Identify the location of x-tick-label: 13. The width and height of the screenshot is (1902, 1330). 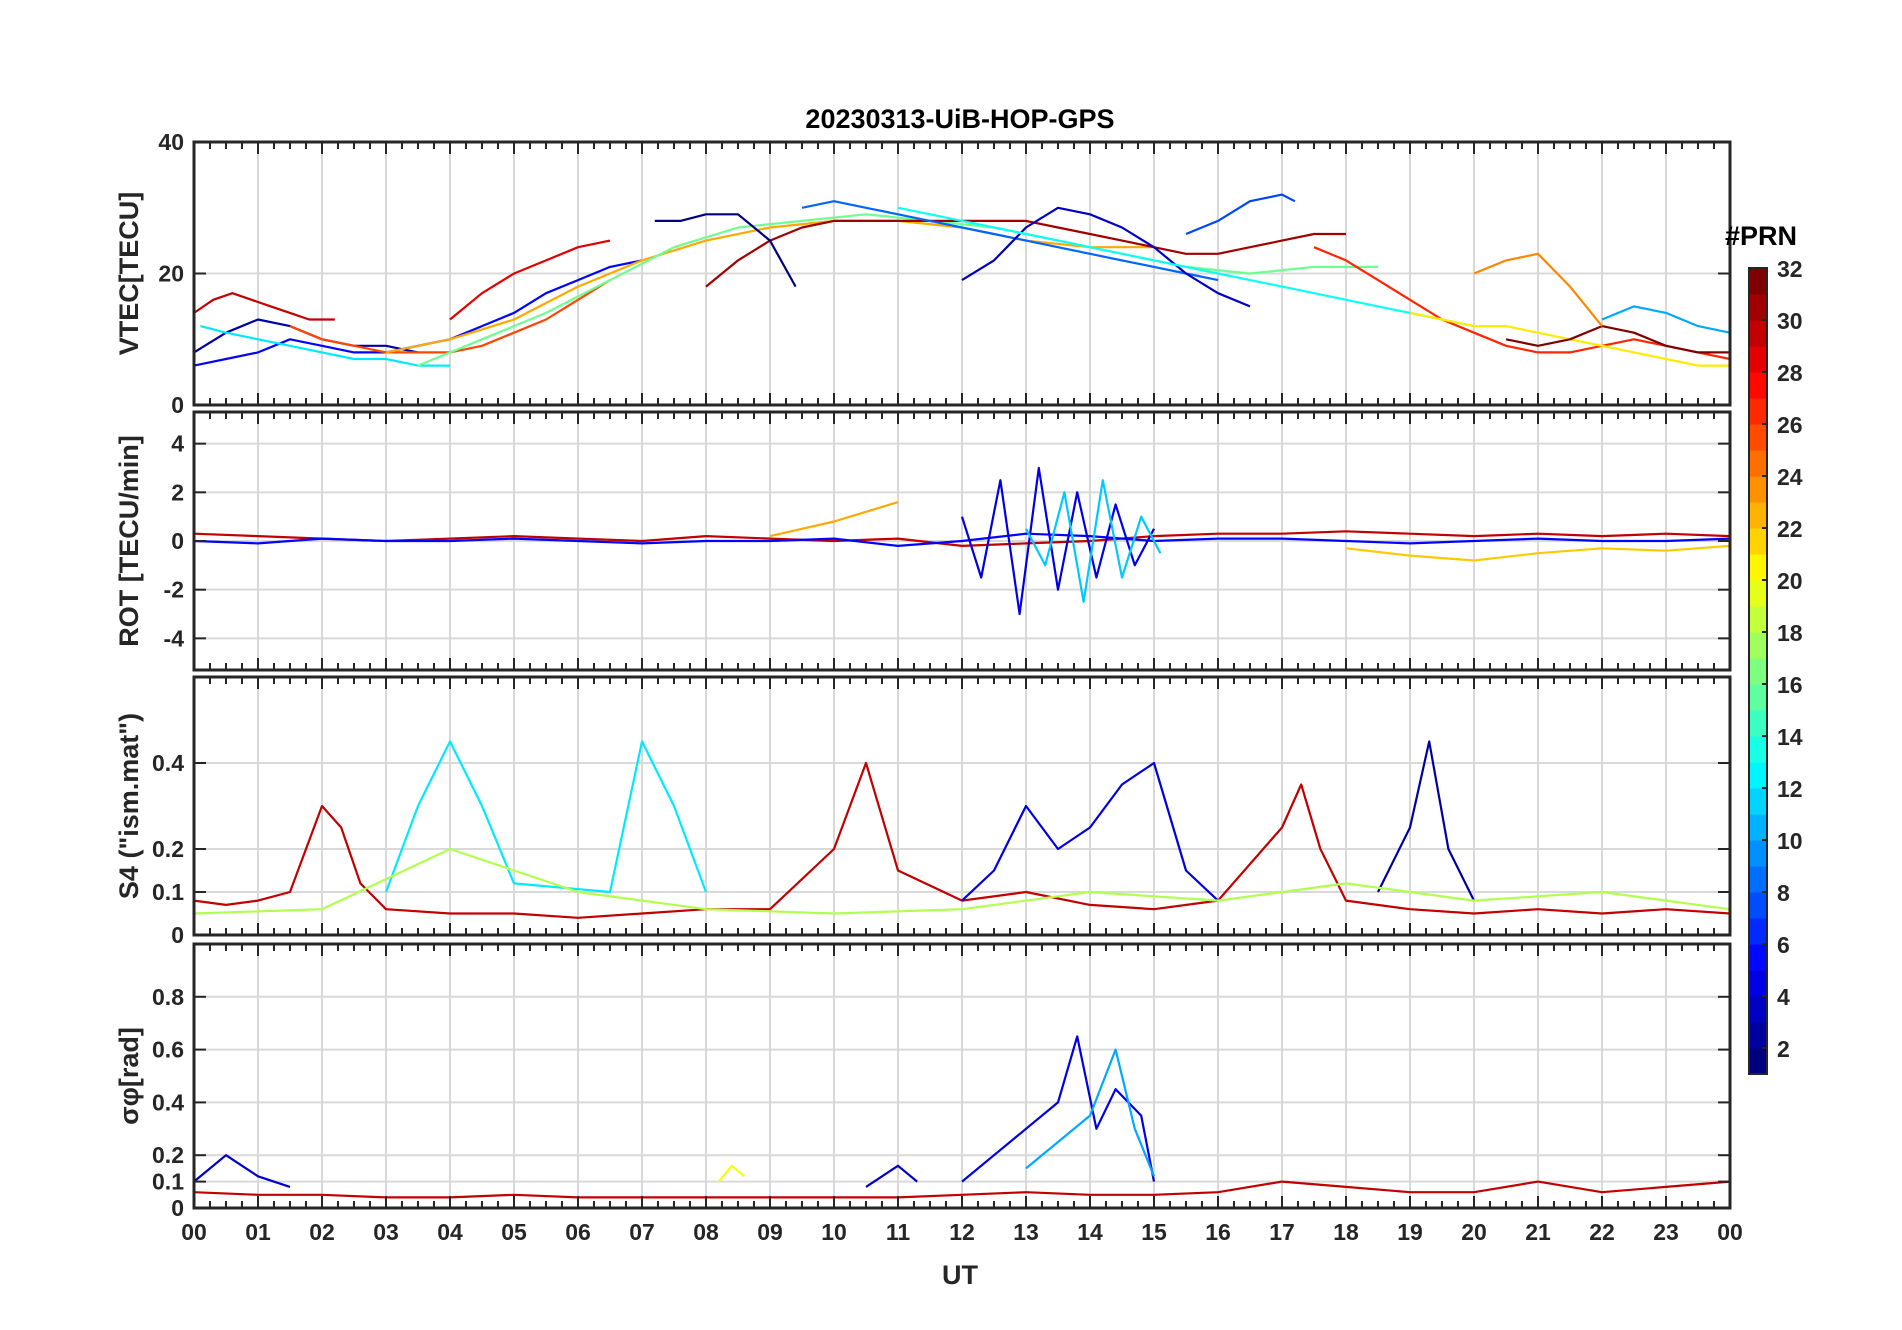
(1026, 1232).